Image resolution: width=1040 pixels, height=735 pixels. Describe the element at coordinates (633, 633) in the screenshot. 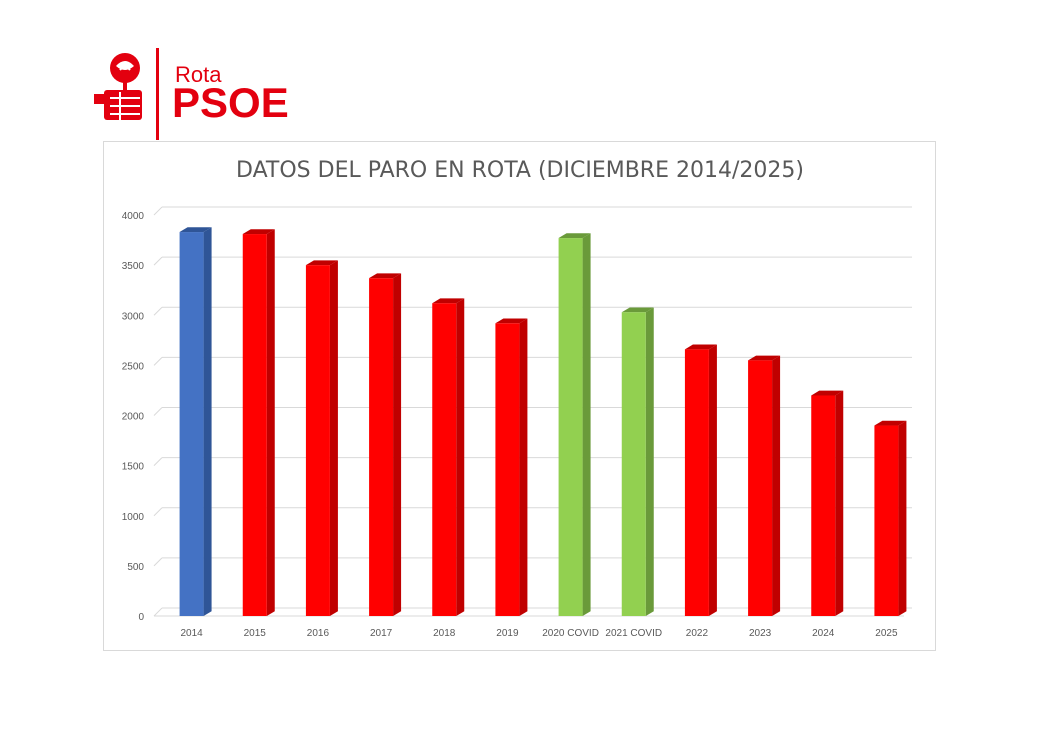

I see `x-tick-label: 2021 COVID` at that location.